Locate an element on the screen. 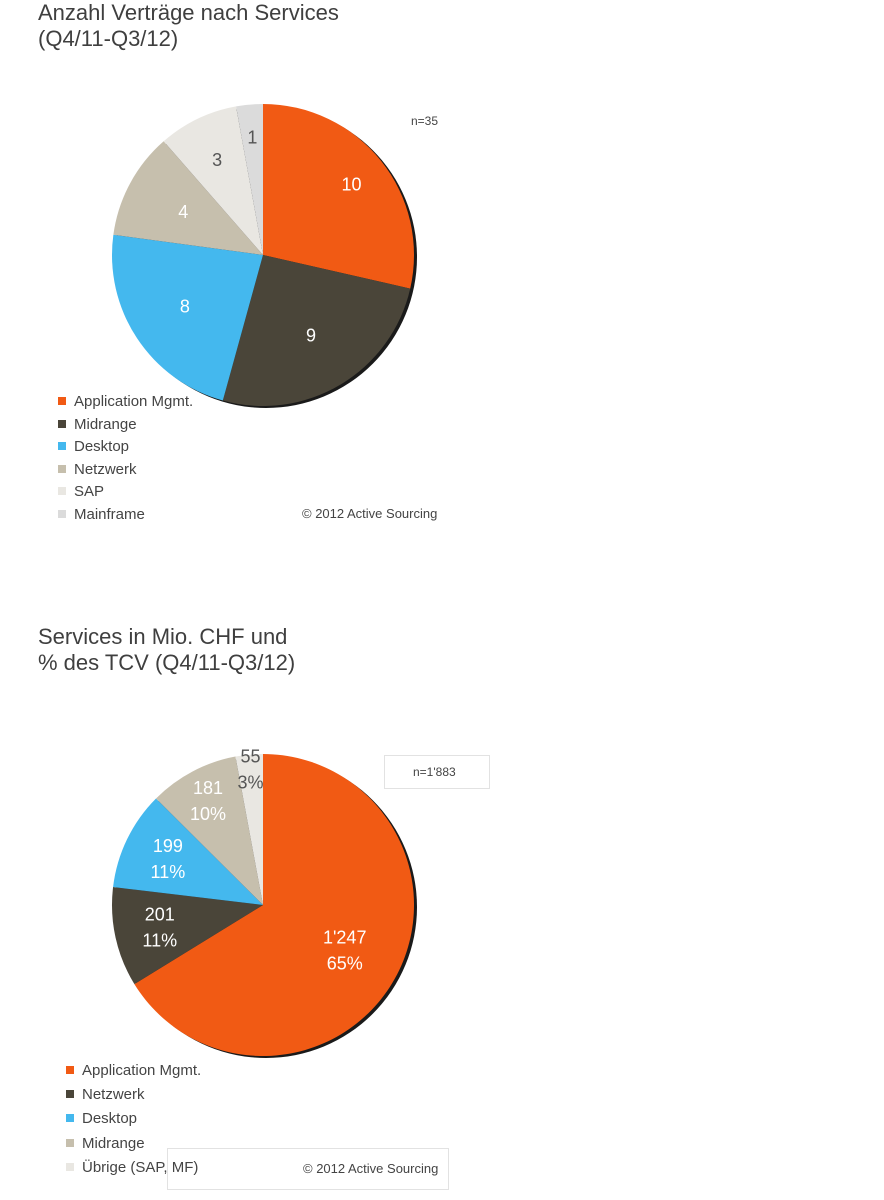 This screenshot has width=884, height=1200. chart-1-title-line-1: Anzahl Verträge nach Services is located at coordinates (188, 12).